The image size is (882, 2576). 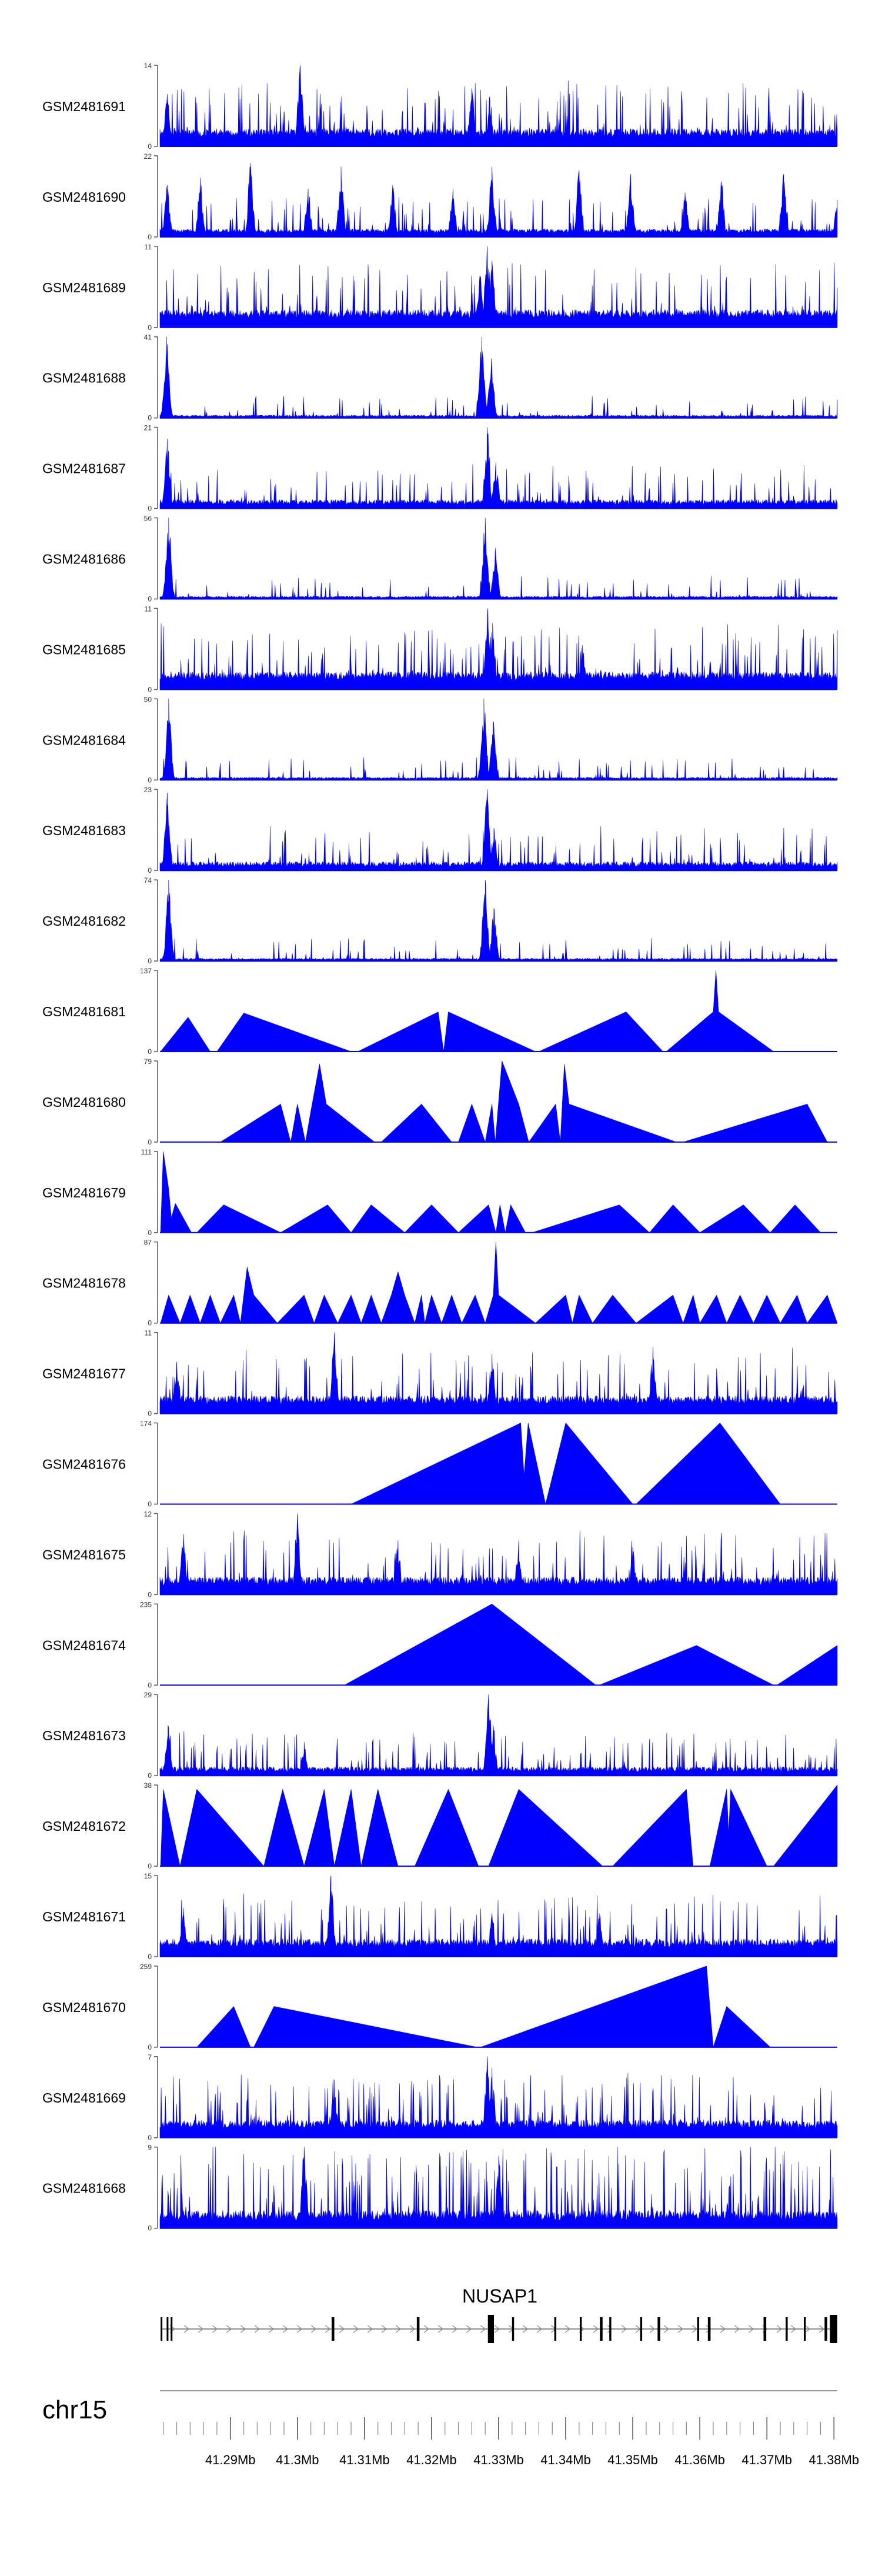 What do you see at coordinates (84, 287) in the screenshot?
I see `track-label: GSM2481689` at bounding box center [84, 287].